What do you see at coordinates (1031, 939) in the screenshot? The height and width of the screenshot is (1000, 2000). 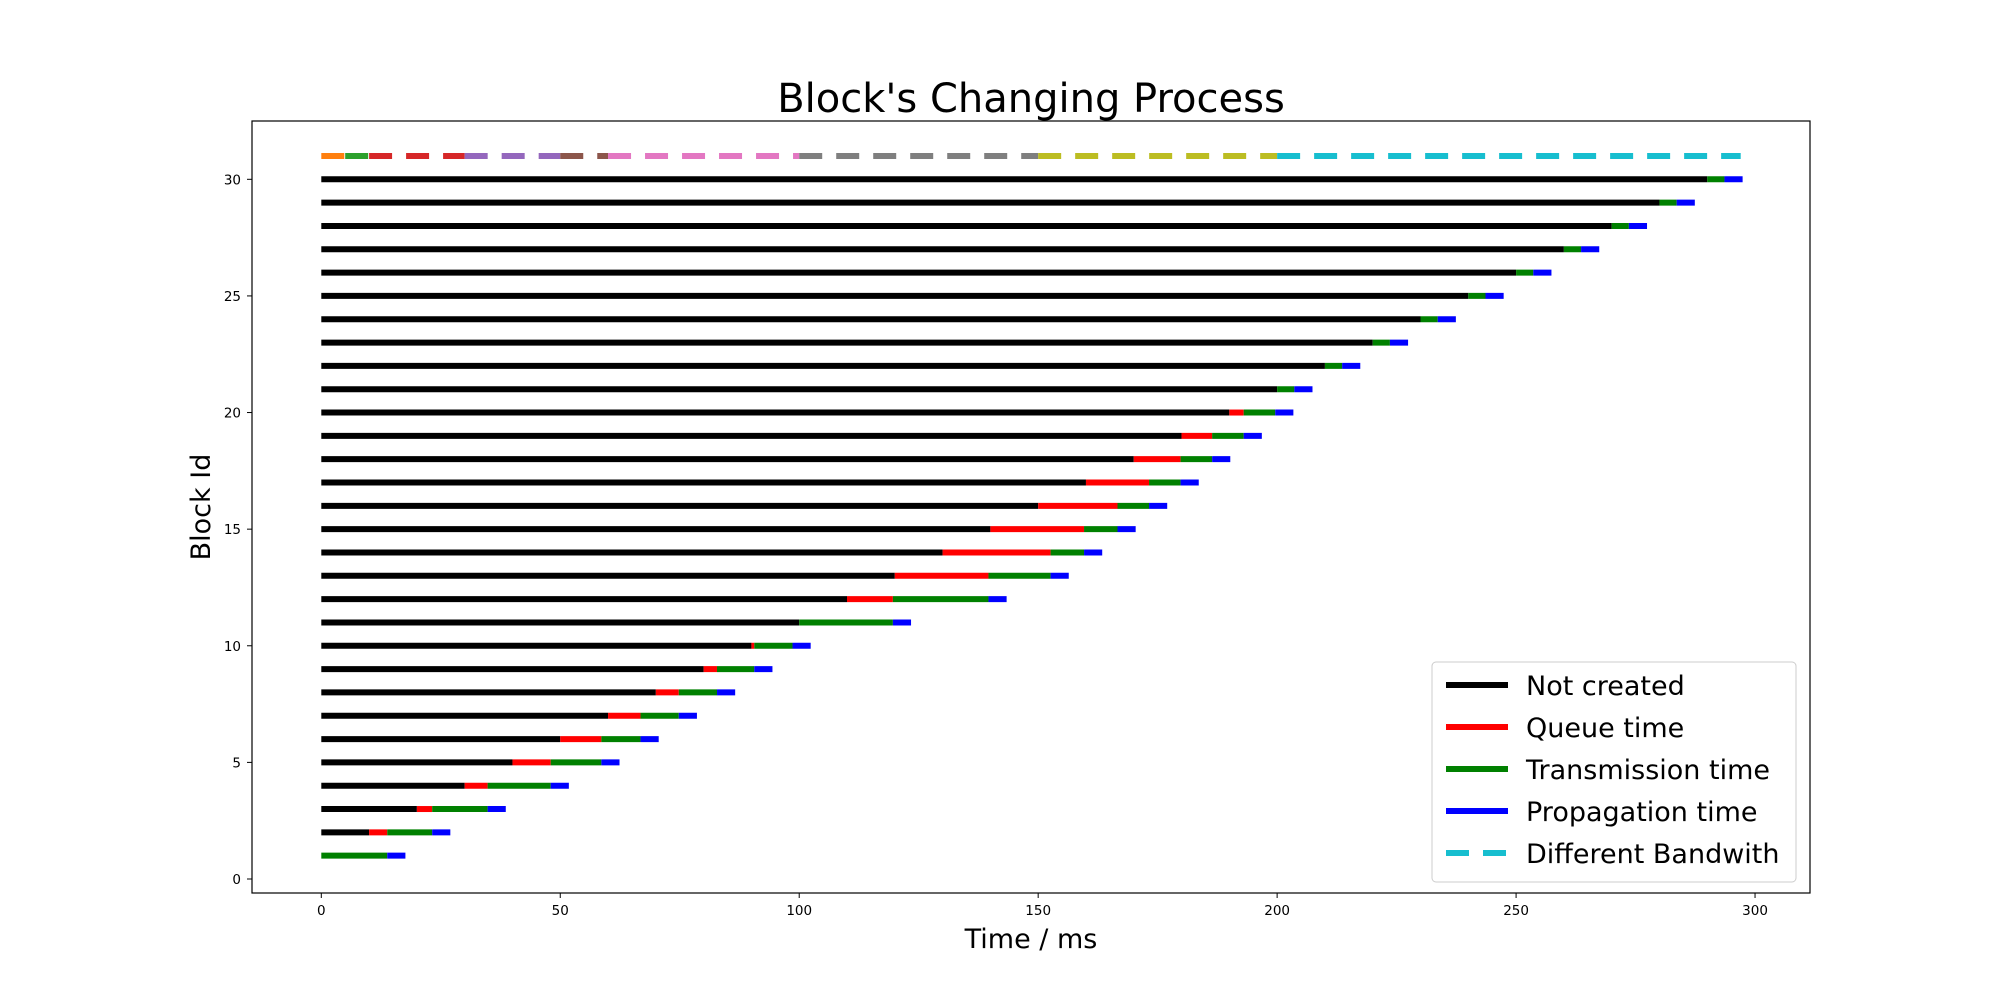 I see `x-axis-label: Time / ms` at bounding box center [1031, 939].